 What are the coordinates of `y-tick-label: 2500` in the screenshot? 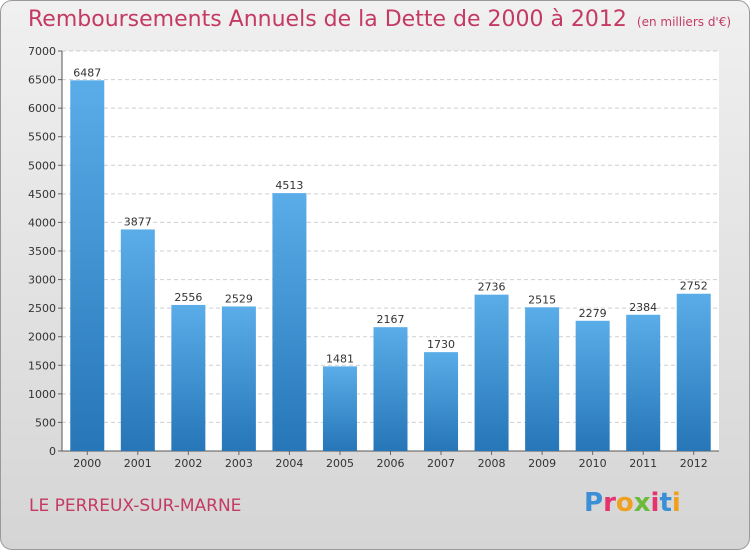 It's located at (42, 308).